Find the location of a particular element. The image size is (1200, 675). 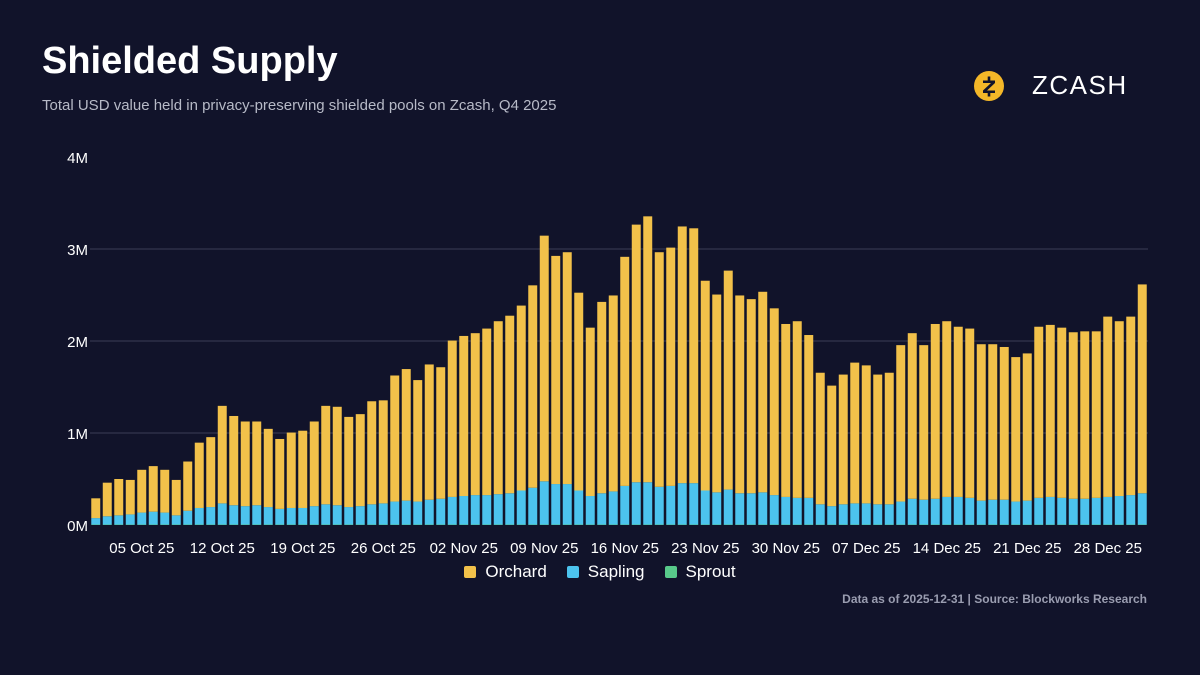

legend-item-sprout: Sprout is located at coordinates (700, 572).